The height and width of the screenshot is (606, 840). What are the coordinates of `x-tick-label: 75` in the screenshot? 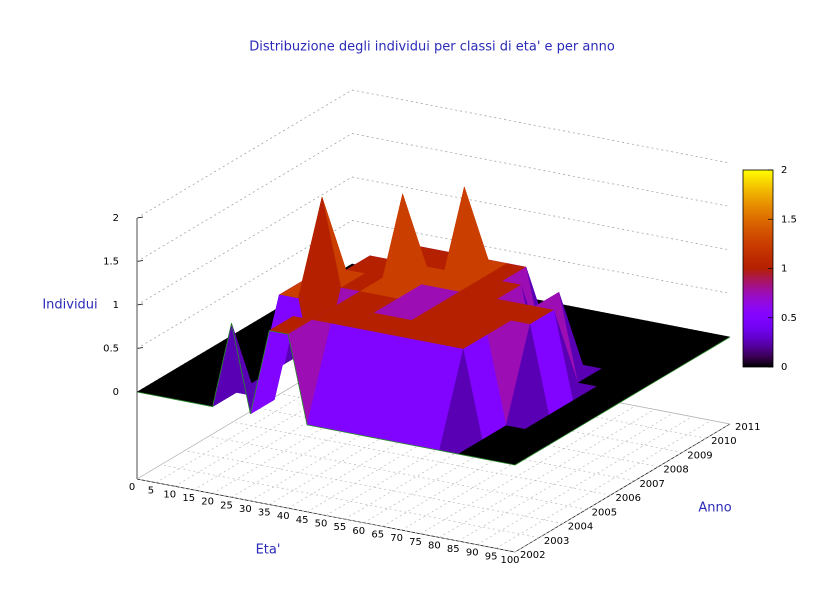 It's located at (415, 542).